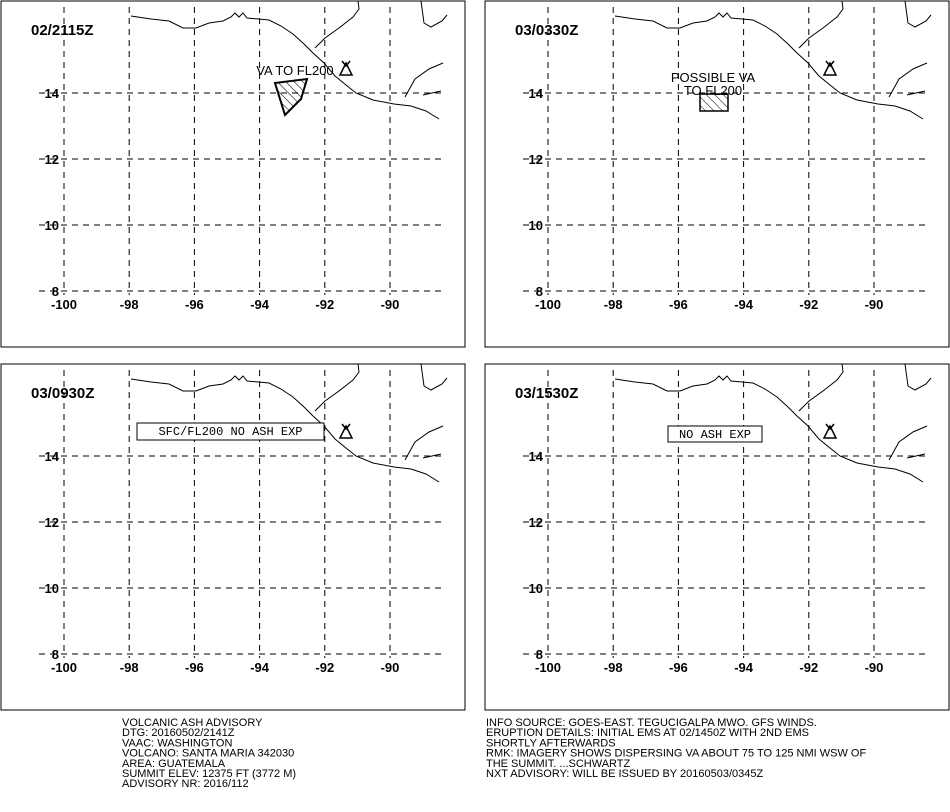 This screenshot has height=812, width=950. Describe the element at coordinates (551, 743) in the screenshot. I see `footer-line: SHORTLY AFTERWARDS` at that location.